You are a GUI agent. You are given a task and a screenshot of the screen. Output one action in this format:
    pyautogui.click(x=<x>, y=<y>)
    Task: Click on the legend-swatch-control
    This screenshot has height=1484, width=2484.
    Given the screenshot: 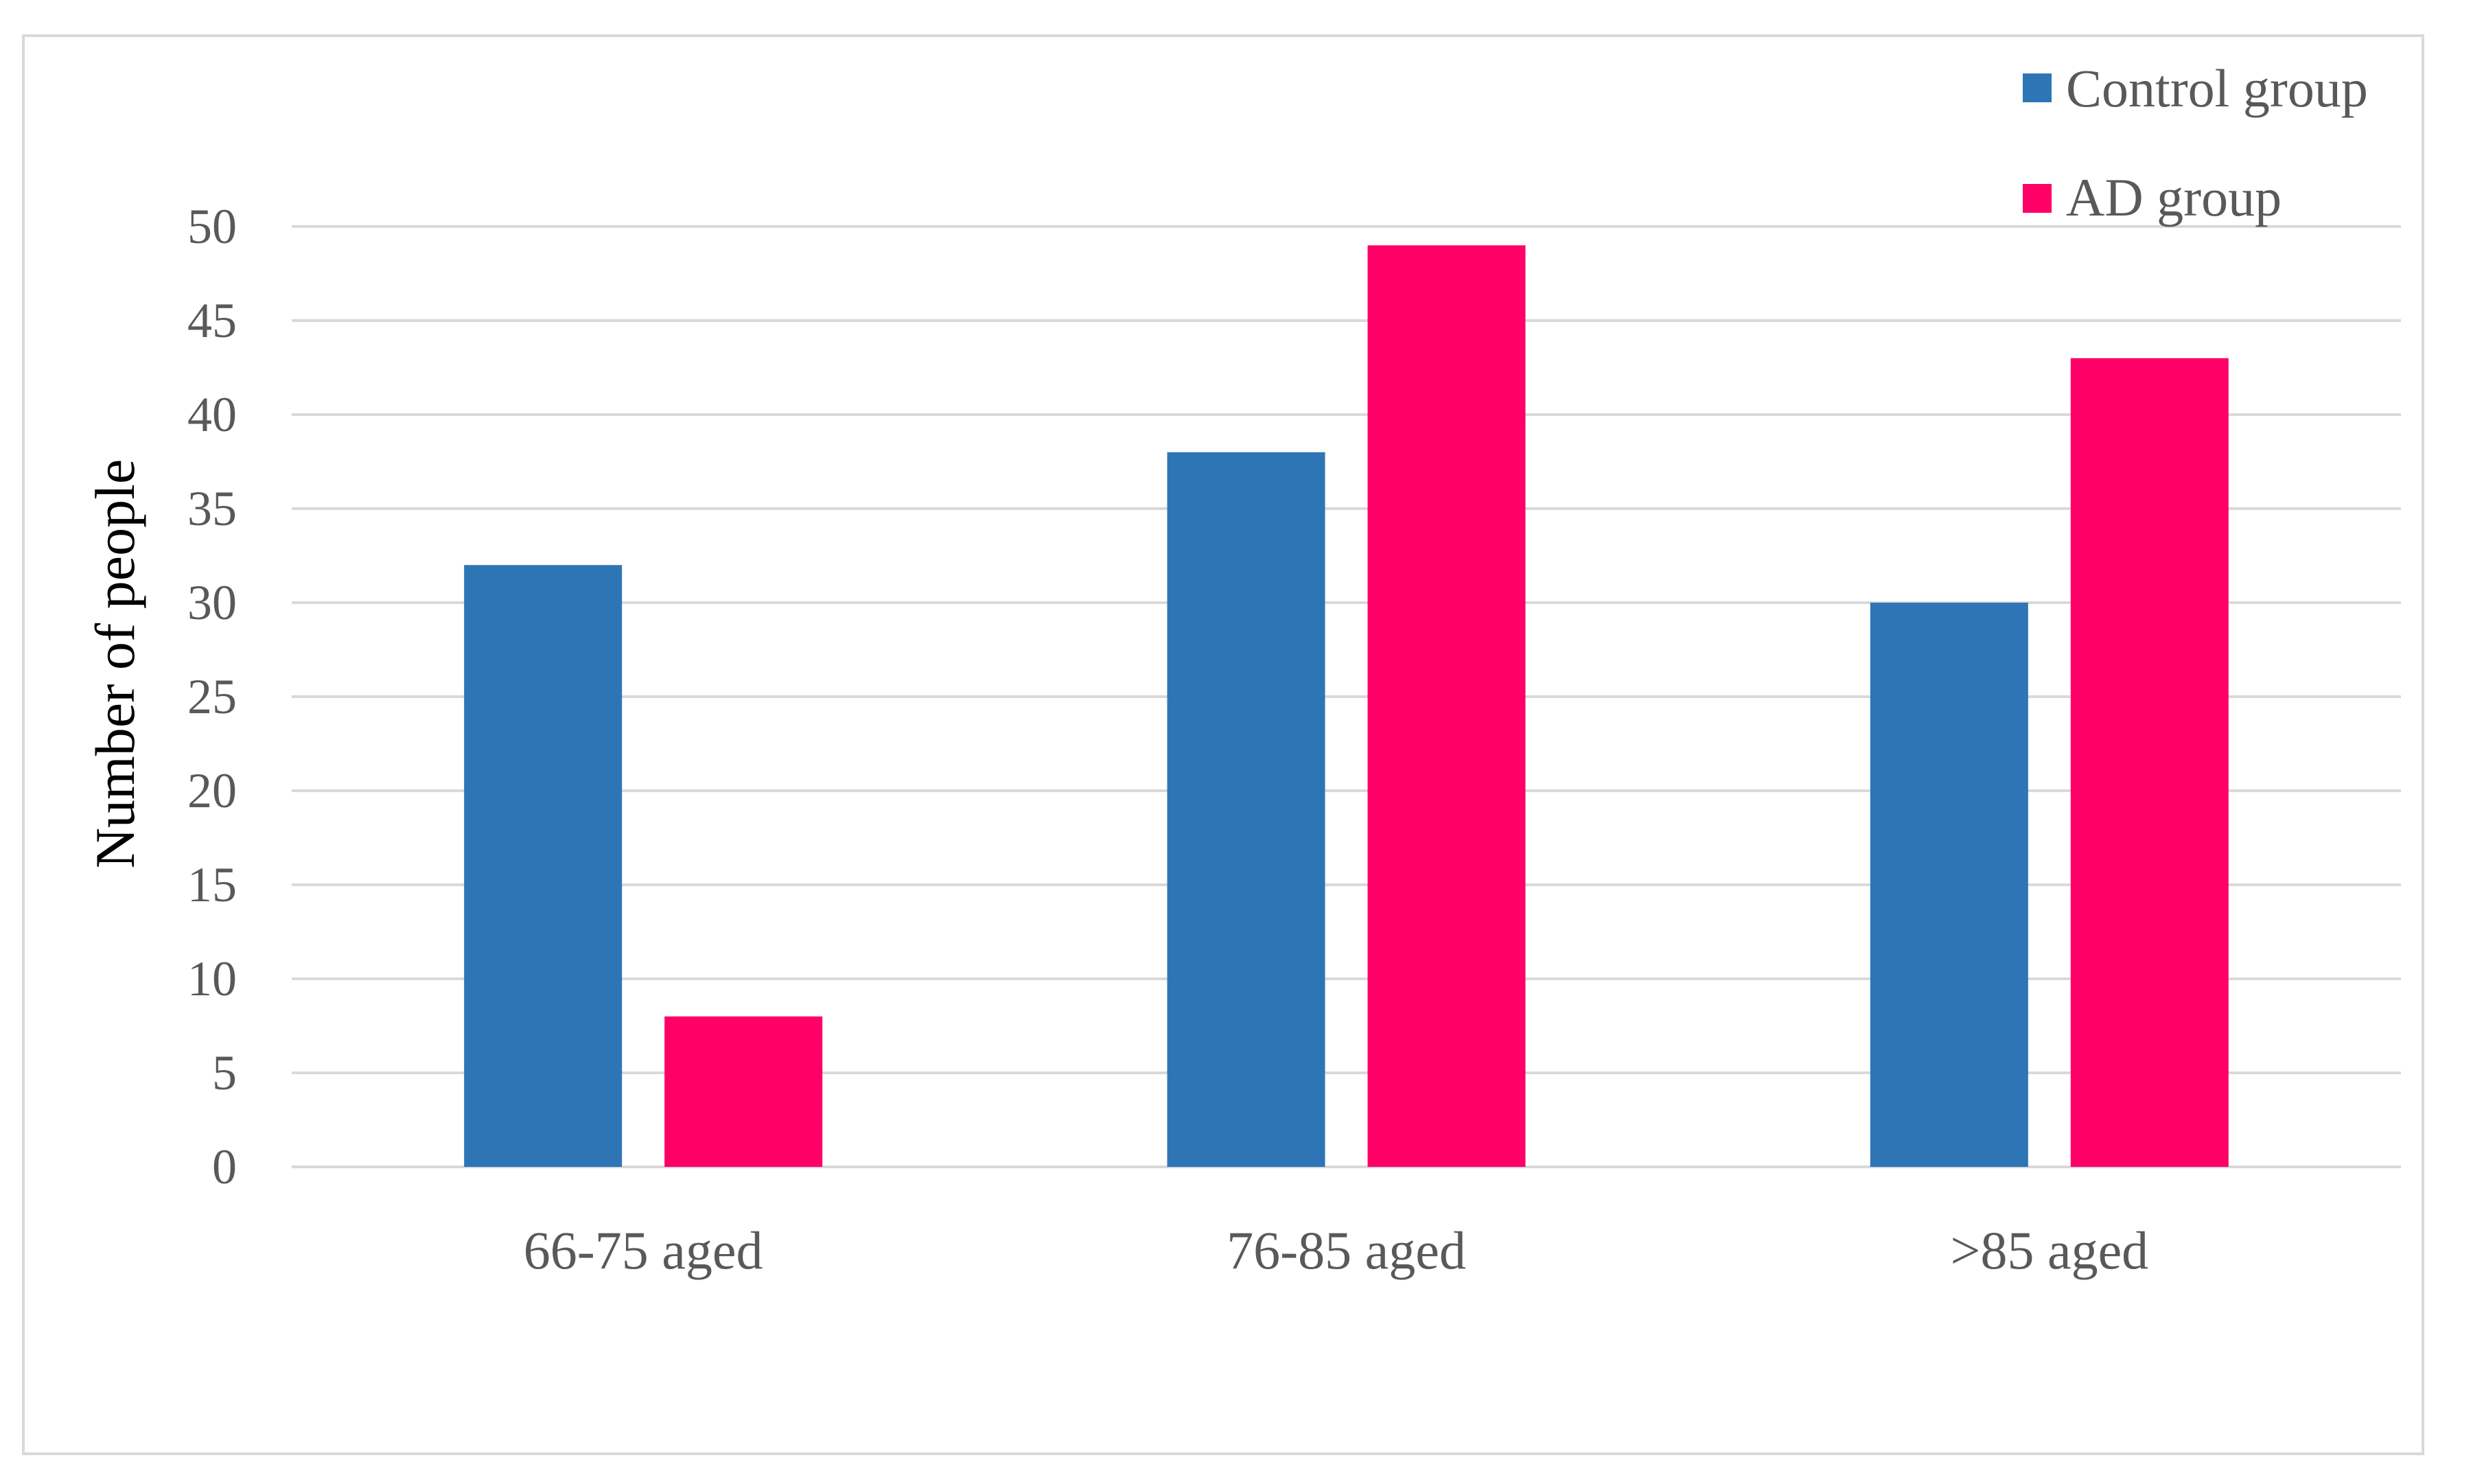 What is the action you would take?
    pyautogui.click(x=2037, y=87)
    